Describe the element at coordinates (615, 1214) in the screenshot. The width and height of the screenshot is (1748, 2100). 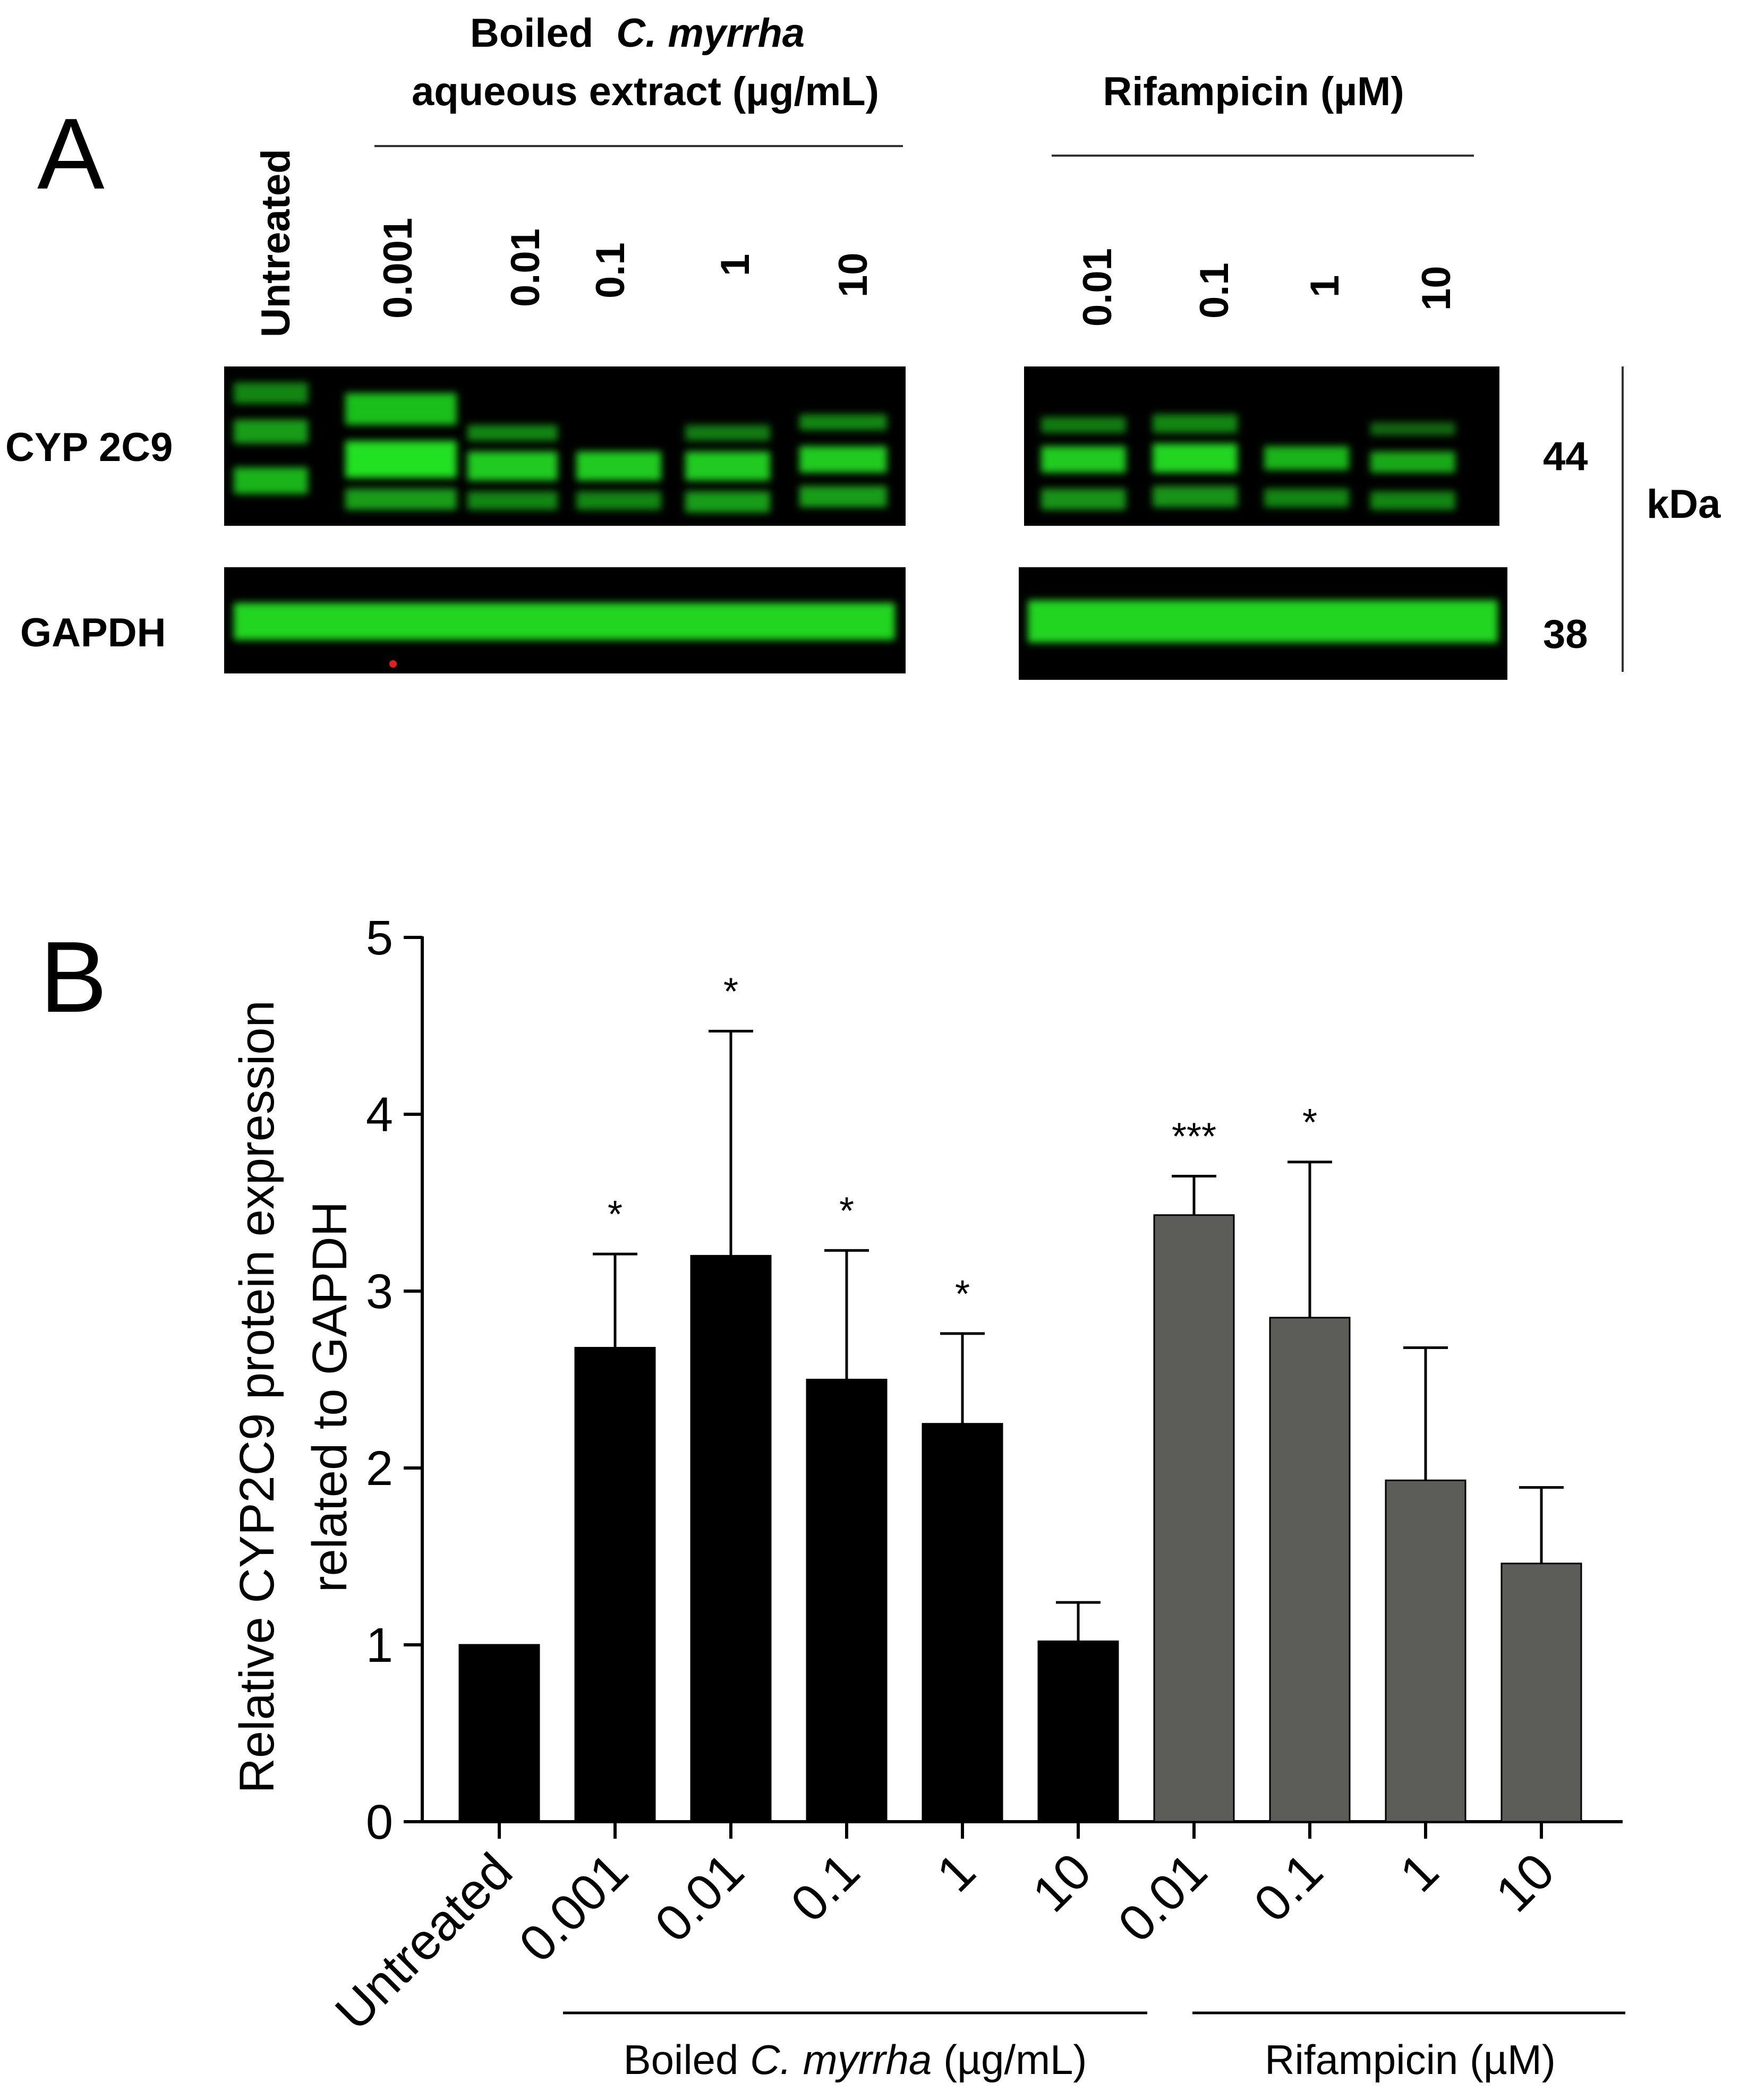
I see `significance-1: *` at that location.